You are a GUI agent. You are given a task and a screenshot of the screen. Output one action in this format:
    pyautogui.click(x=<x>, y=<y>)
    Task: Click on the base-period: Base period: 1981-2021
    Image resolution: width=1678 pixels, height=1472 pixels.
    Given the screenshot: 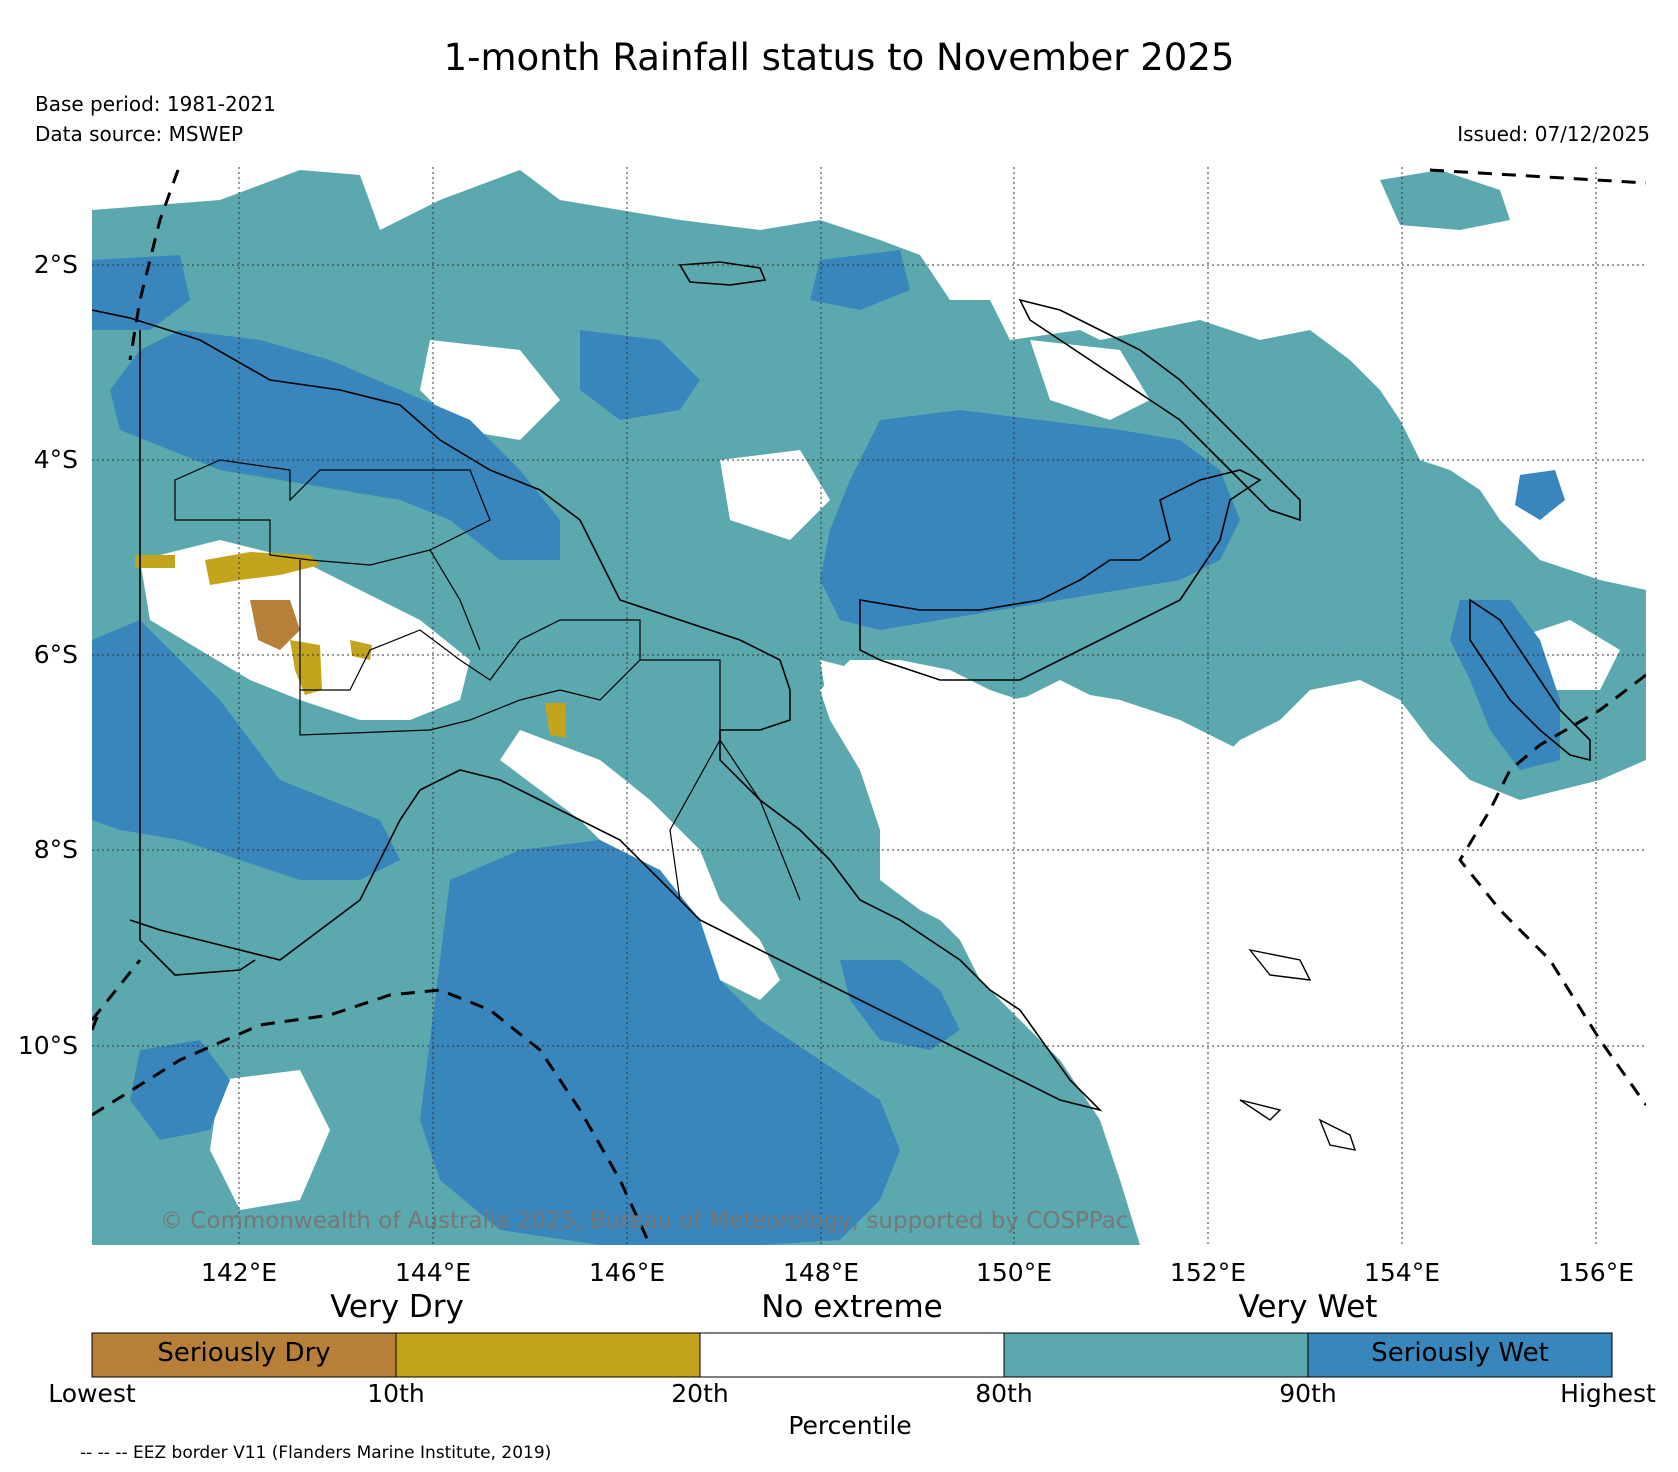 What is the action you would take?
    pyautogui.click(x=155, y=104)
    